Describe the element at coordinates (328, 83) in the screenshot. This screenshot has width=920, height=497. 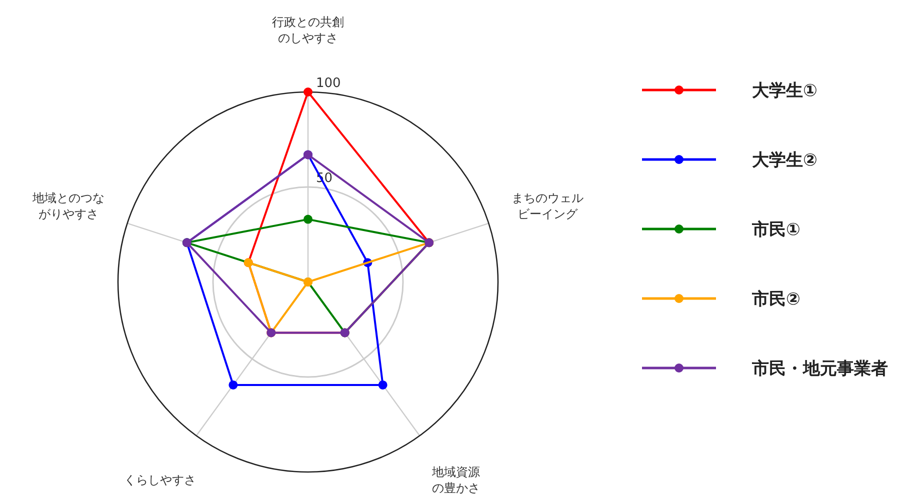
I see `y-tick-label: 100` at that location.